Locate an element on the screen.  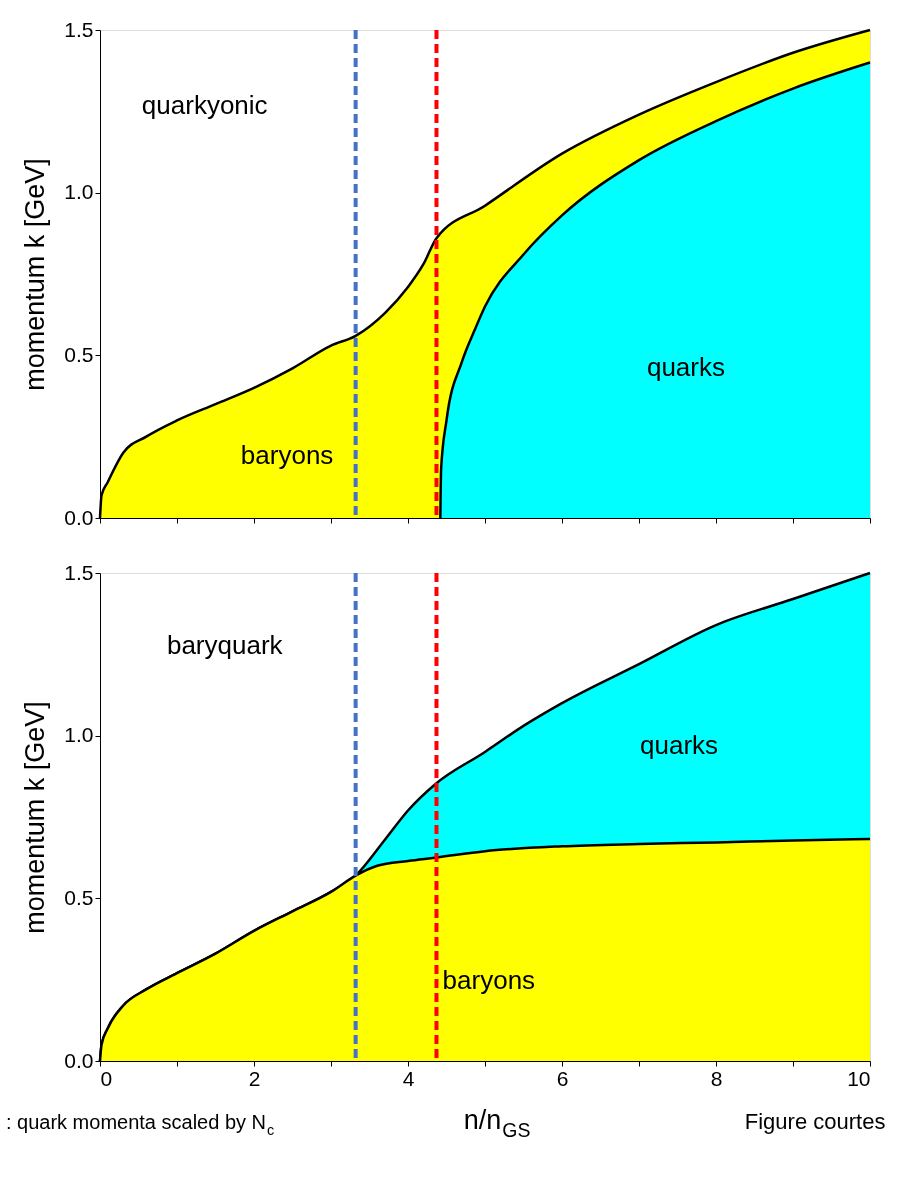
x-tick-label: 0 is located at coordinates (106, 1078).